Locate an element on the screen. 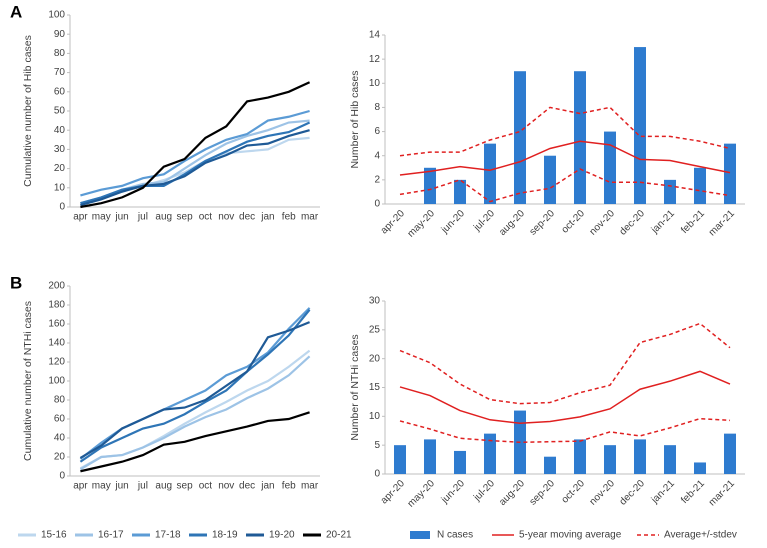 This screenshot has height=548, width=767. x-tick-label: oct-20 is located at coordinates (574, 492).